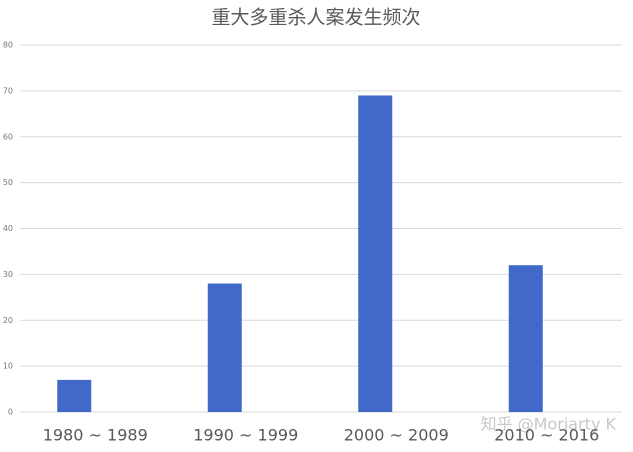 This screenshot has height=452, width=633. Describe the element at coordinates (8, 274) in the screenshot. I see `y-tick-label: 30` at that location.